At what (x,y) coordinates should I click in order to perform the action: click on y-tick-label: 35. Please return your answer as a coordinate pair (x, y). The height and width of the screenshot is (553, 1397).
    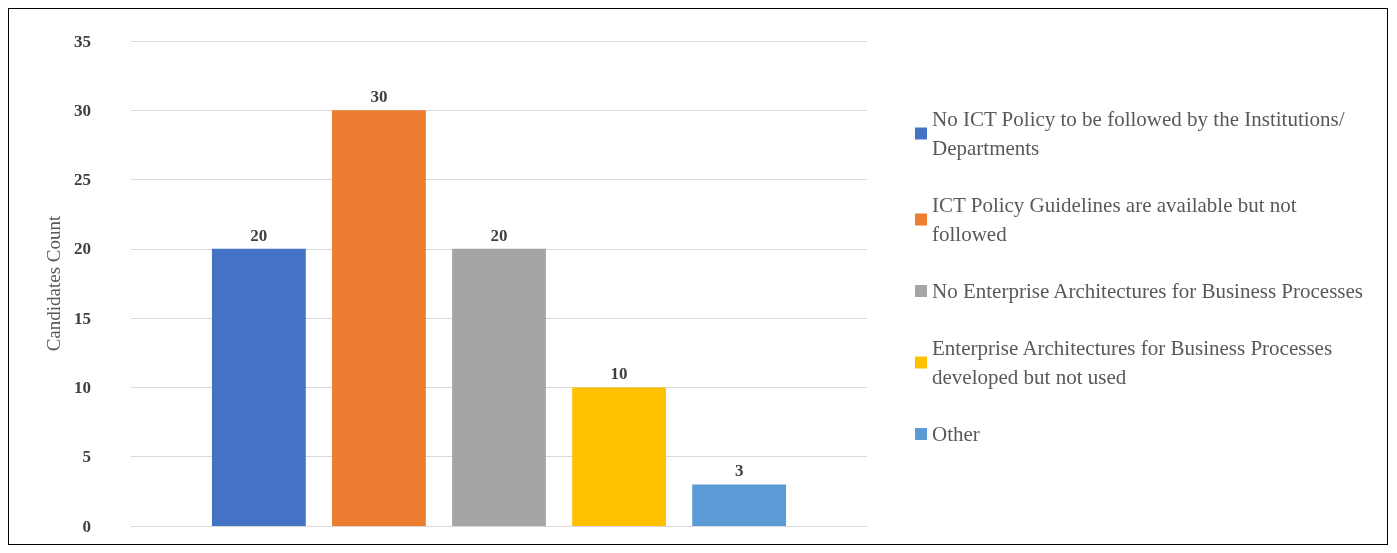
    Looking at the image, I should click on (82, 41).